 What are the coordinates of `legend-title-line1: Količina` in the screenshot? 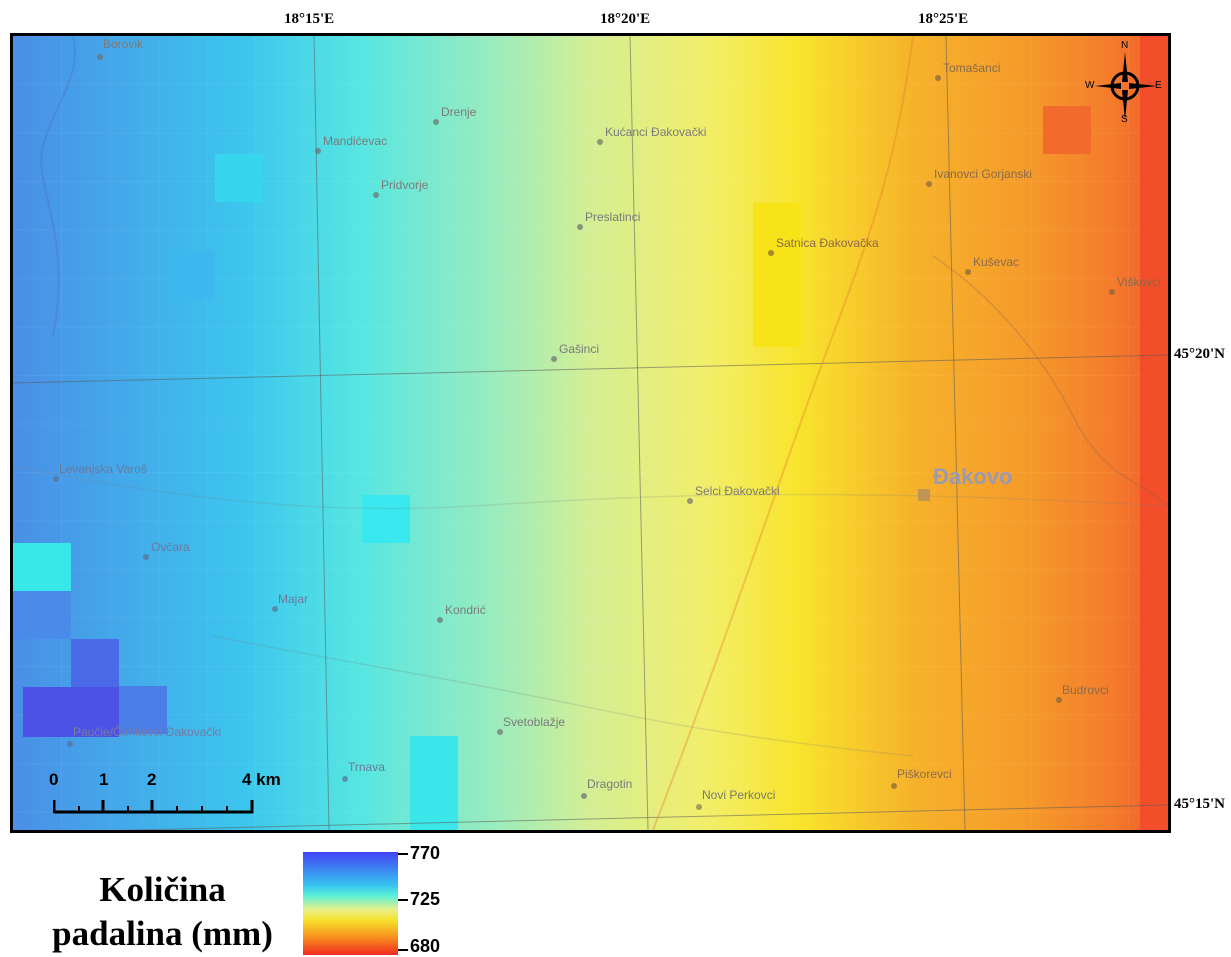 It's located at (162, 889).